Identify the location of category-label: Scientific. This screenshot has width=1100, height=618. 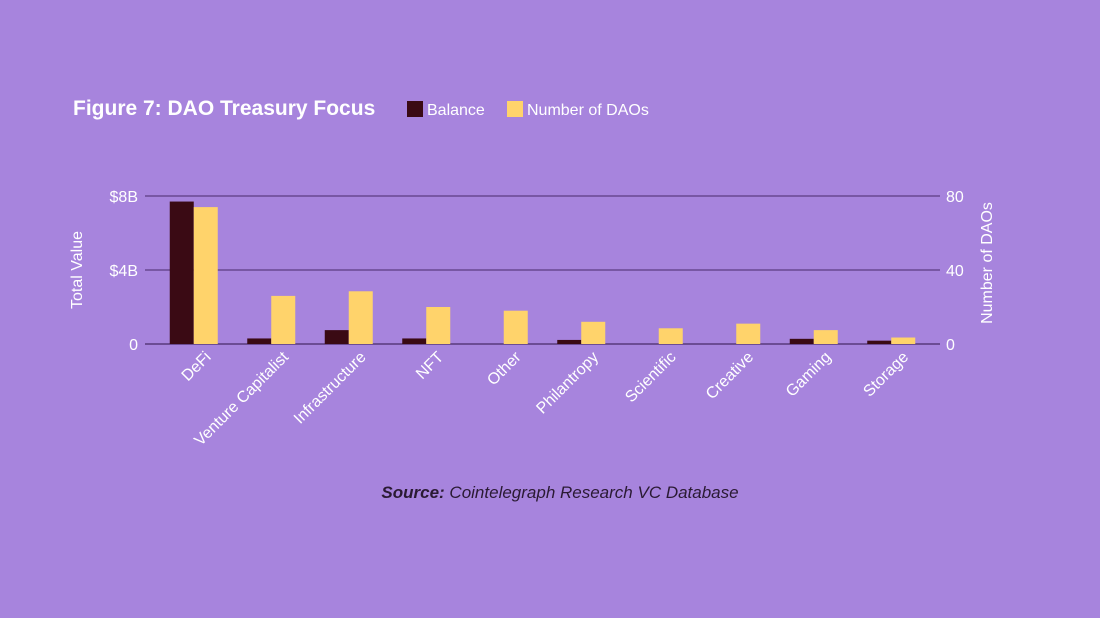
(650, 377).